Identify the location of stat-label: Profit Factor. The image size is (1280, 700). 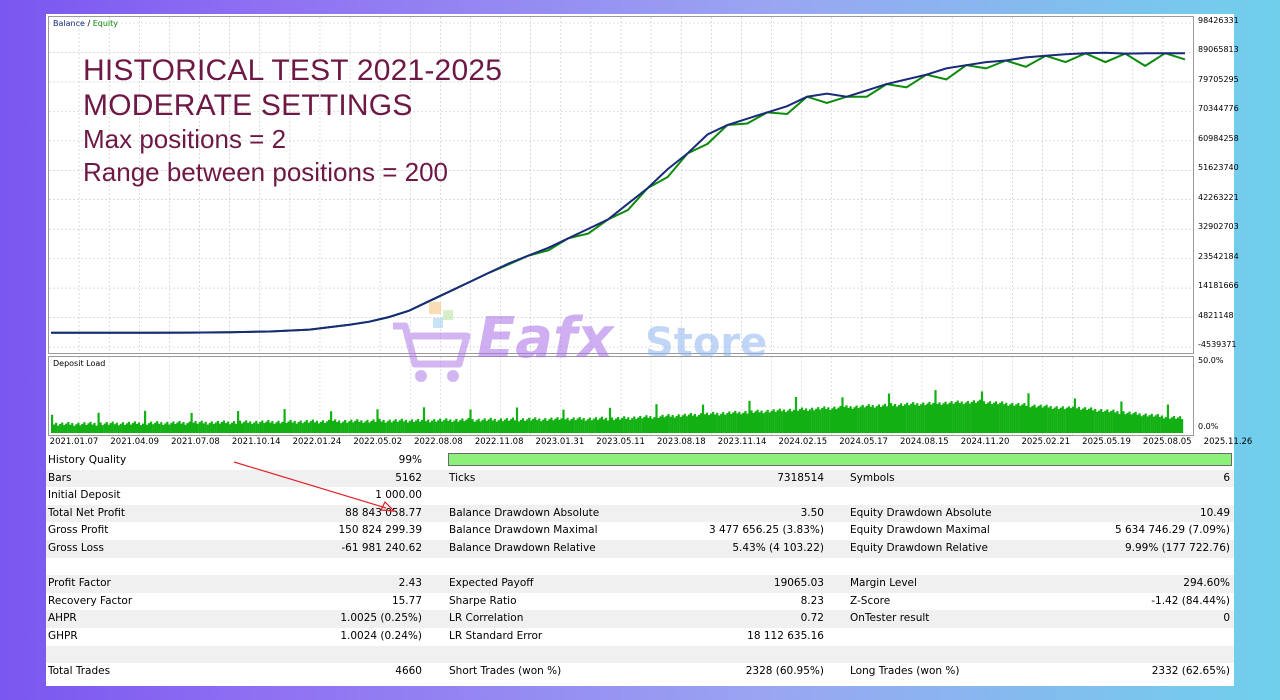
(79, 583).